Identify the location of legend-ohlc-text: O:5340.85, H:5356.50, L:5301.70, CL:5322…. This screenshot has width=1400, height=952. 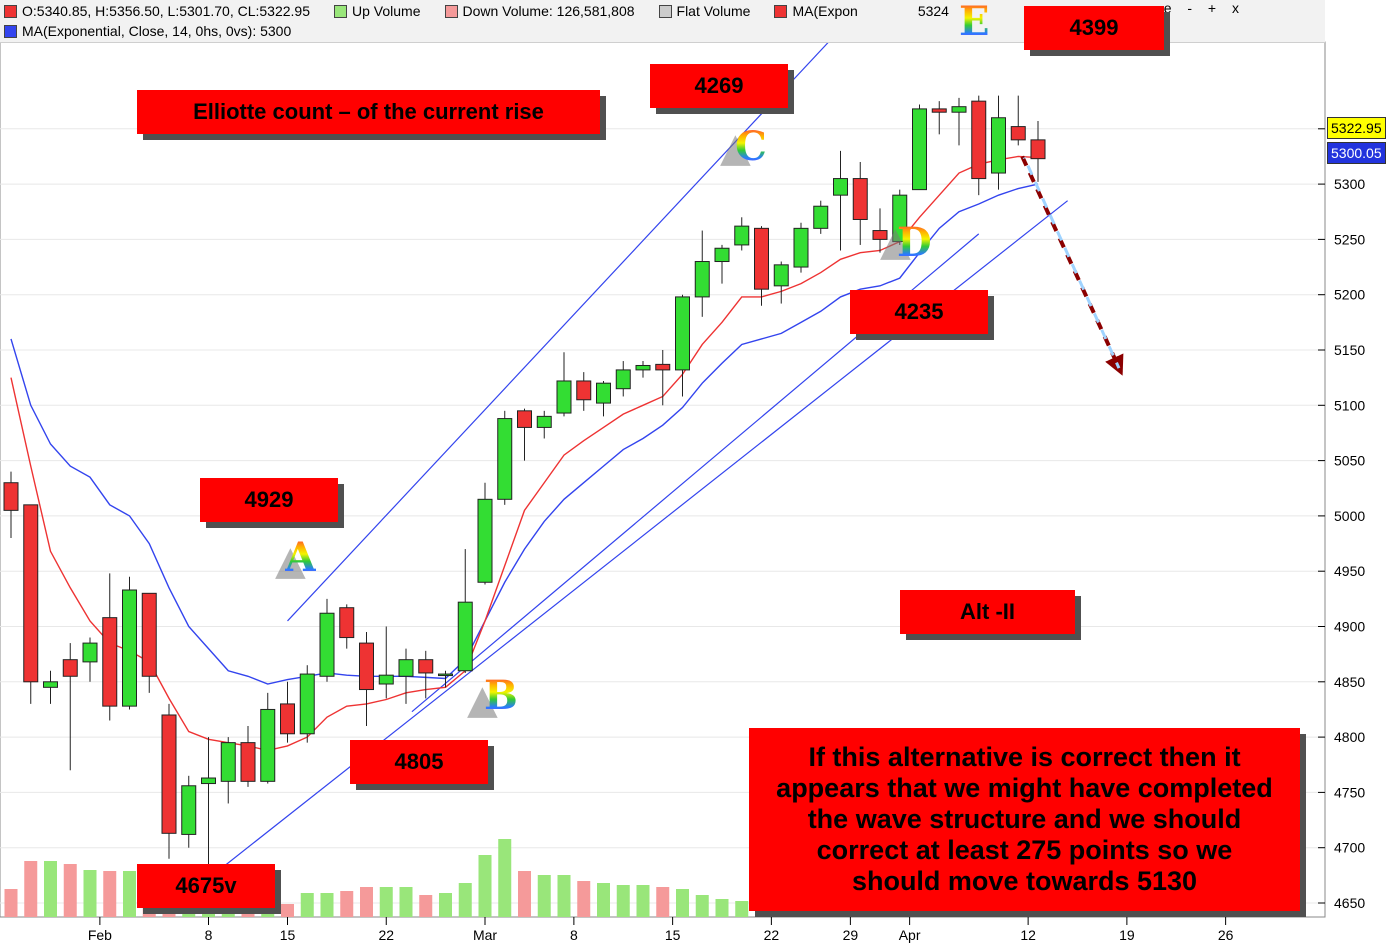
(166, 11).